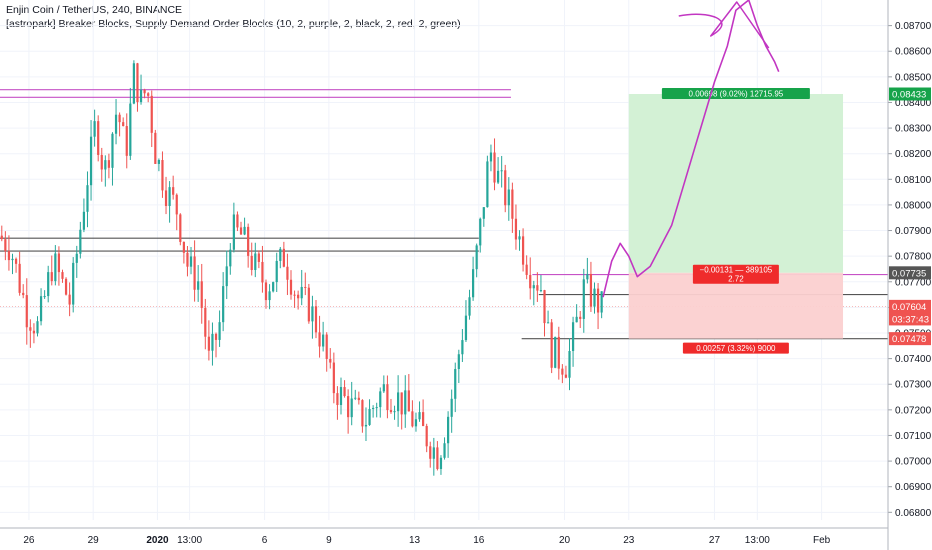 The image size is (932, 550). Describe the element at coordinates (913, 436) in the screenshot. I see `y-tick-label: 0.07100` at that location.